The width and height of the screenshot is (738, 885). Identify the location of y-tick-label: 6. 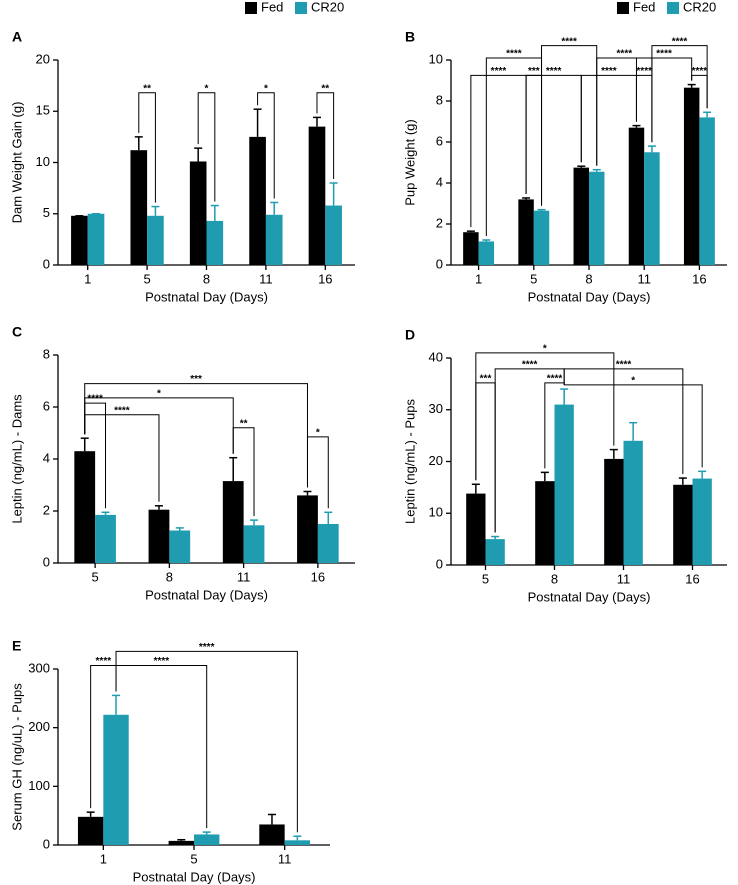
(46, 405).